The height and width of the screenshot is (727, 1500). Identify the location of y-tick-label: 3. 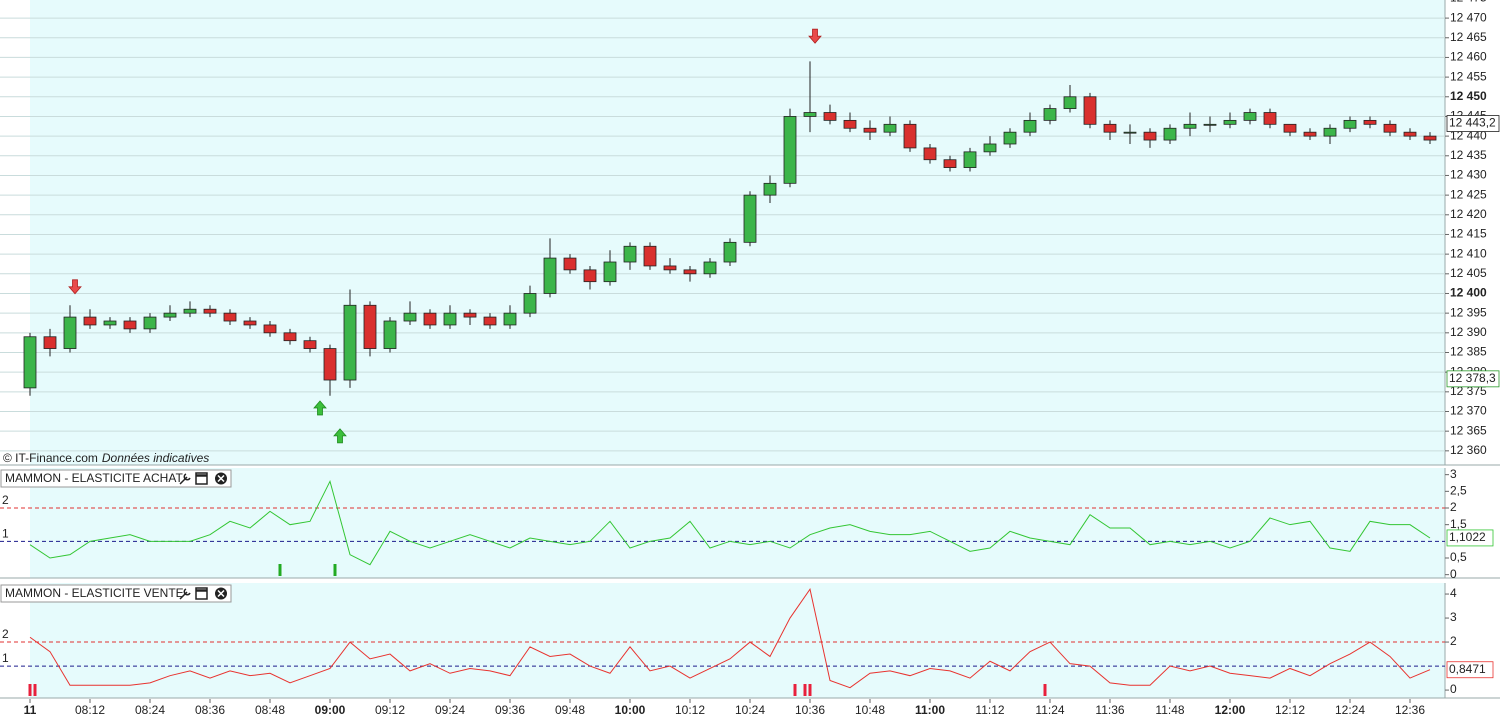
(1453, 617).